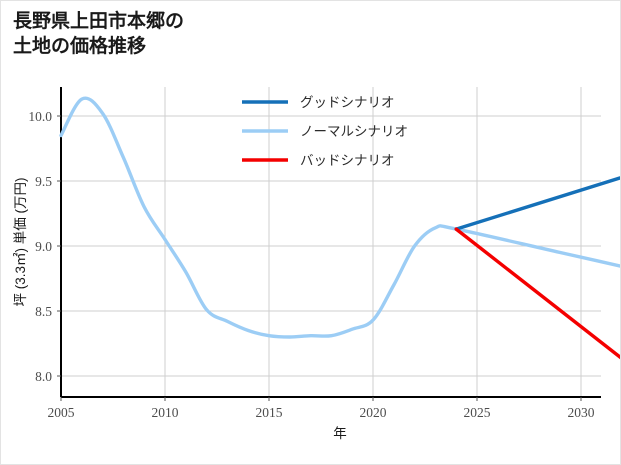 The image size is (621, 465). I want to click on y-tick-label: 8.5, so click(43, 311).